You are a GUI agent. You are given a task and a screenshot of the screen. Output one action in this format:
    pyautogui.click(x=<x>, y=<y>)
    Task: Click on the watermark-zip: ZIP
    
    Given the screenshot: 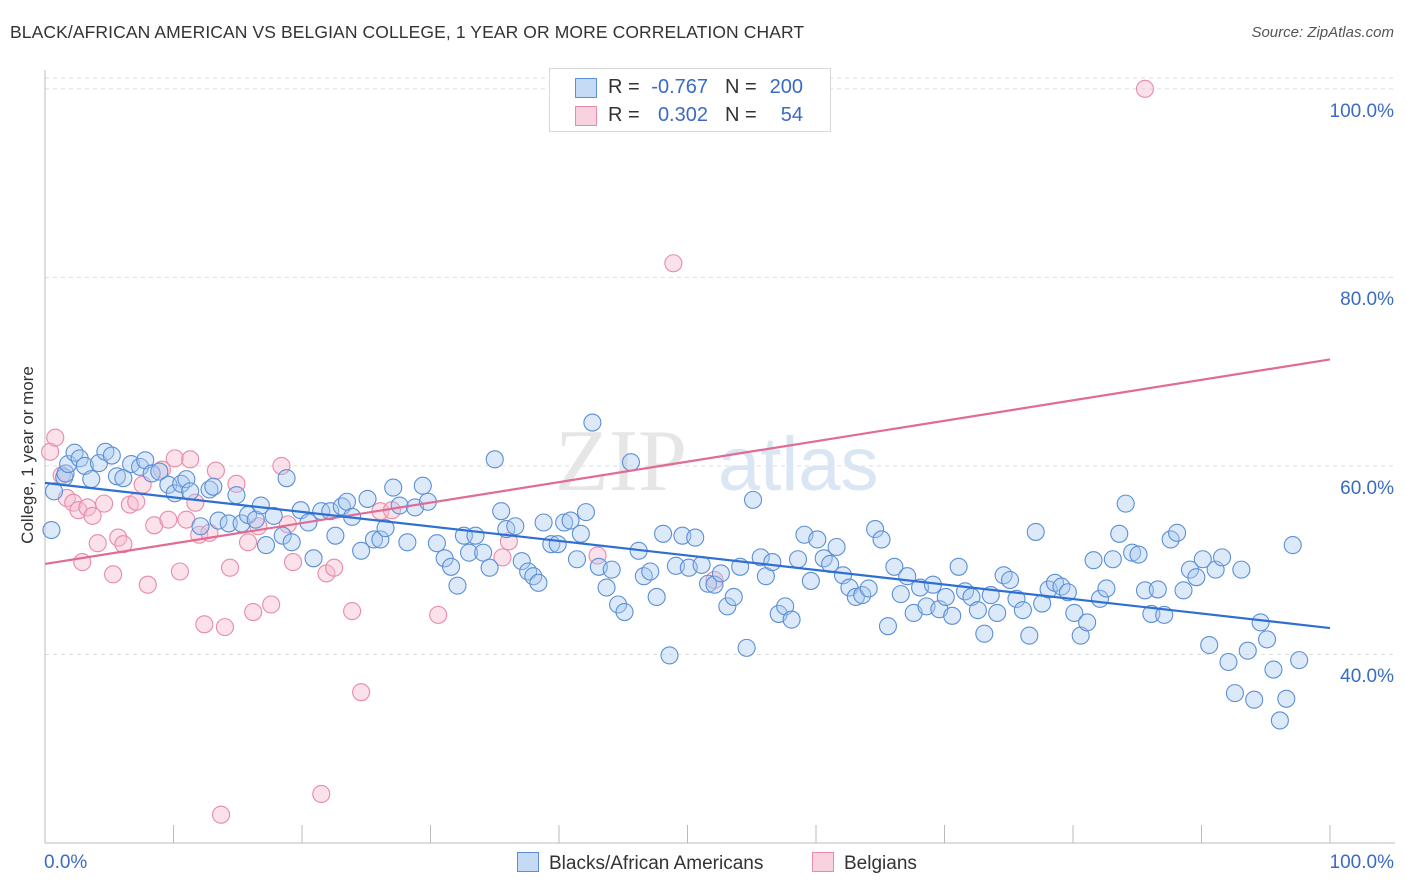 What is the action you would take?
    pyautogui.click(x=621, y=461)
    